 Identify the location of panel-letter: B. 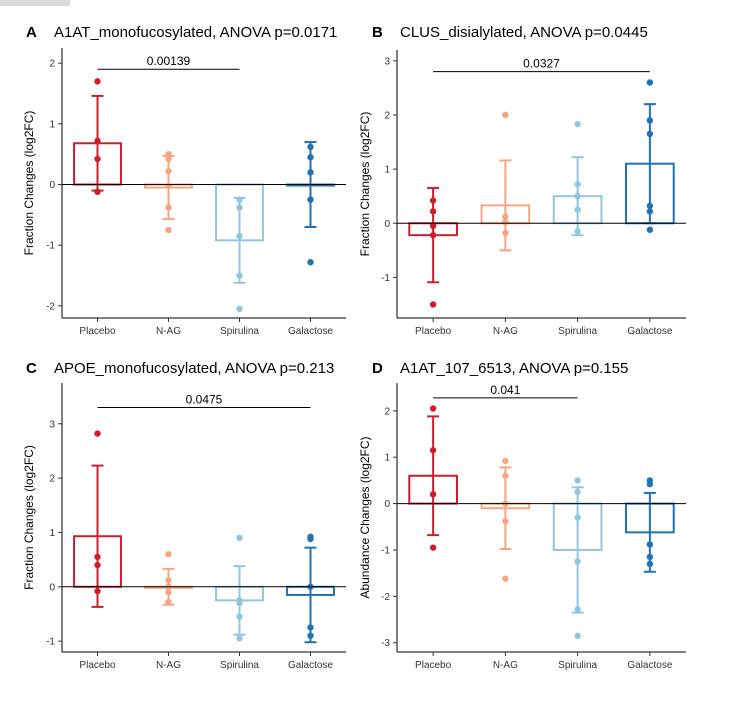
(377, 32).